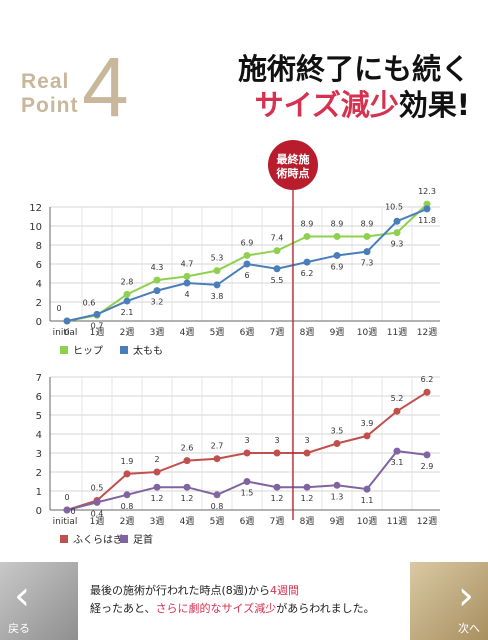  What do you see at coordinates (127, 312) in the screenshot?
I see `data-label: 2.1` at bounding box center [127, 312].